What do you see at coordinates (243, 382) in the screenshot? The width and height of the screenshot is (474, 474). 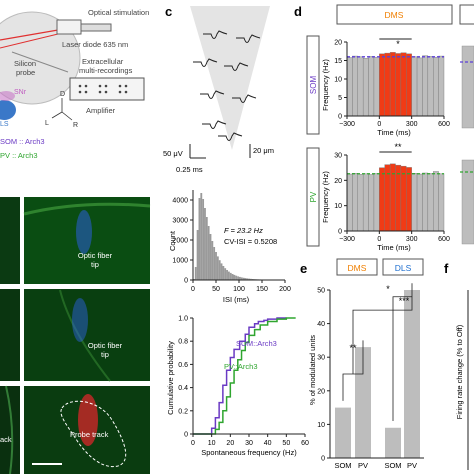 I see `cdf-plot: 1.0 0.8 0.6 0.4 0.2 00 10 20 30 40 50 60` at bounding box center [243, 382].